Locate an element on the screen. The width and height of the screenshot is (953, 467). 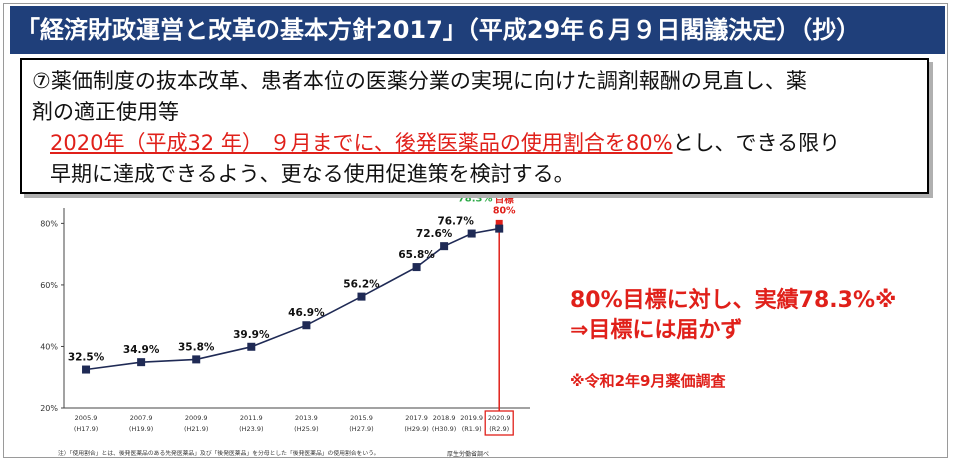
policy-line-1: ⑦薬価制度の抜本改革、患者本位の医薬分業の実現に向けた調剤報酬の見直し、薬 is located at coordinates (419, 81).